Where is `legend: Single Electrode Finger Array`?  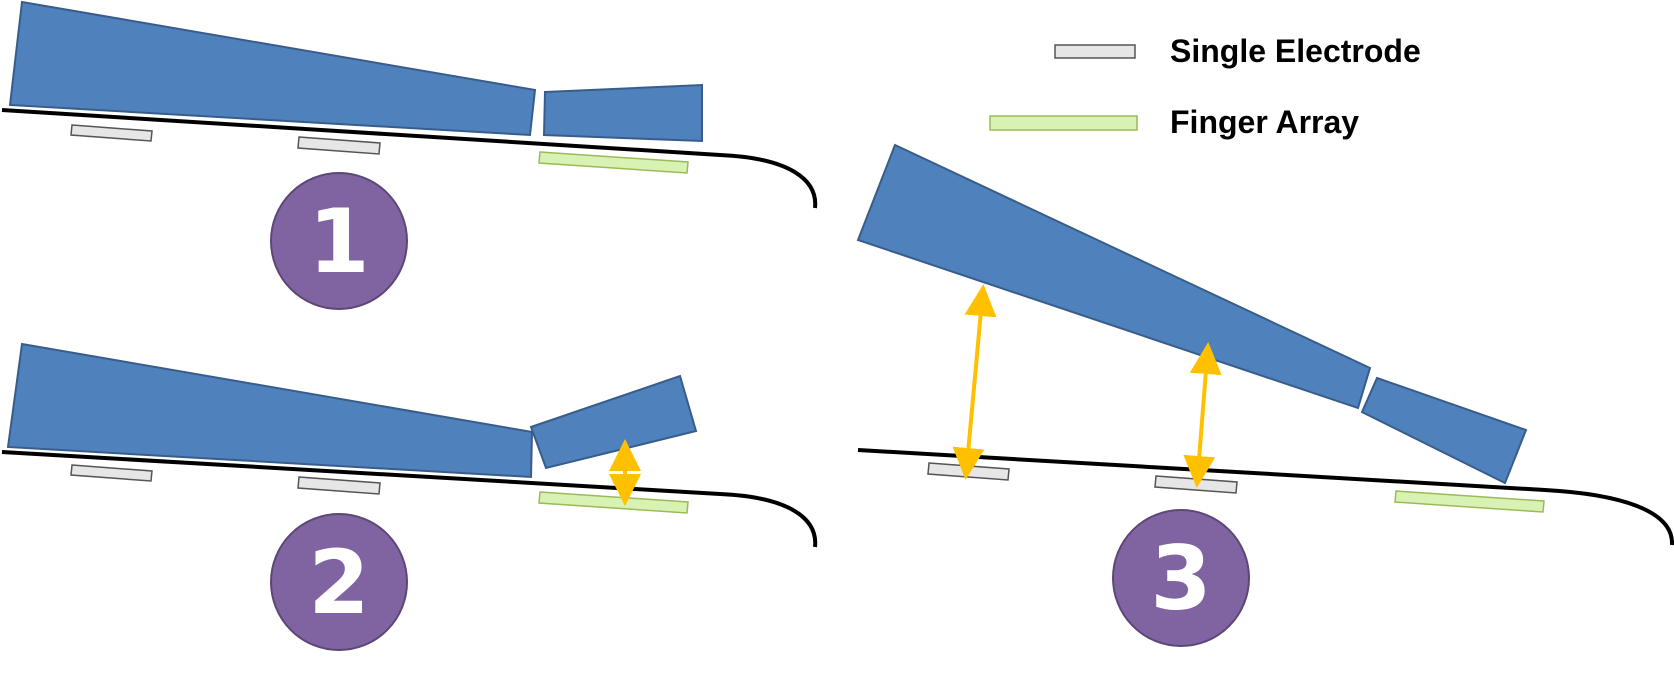 legend: Single Electrode Finger Array is located at coordinates (1205, 86).